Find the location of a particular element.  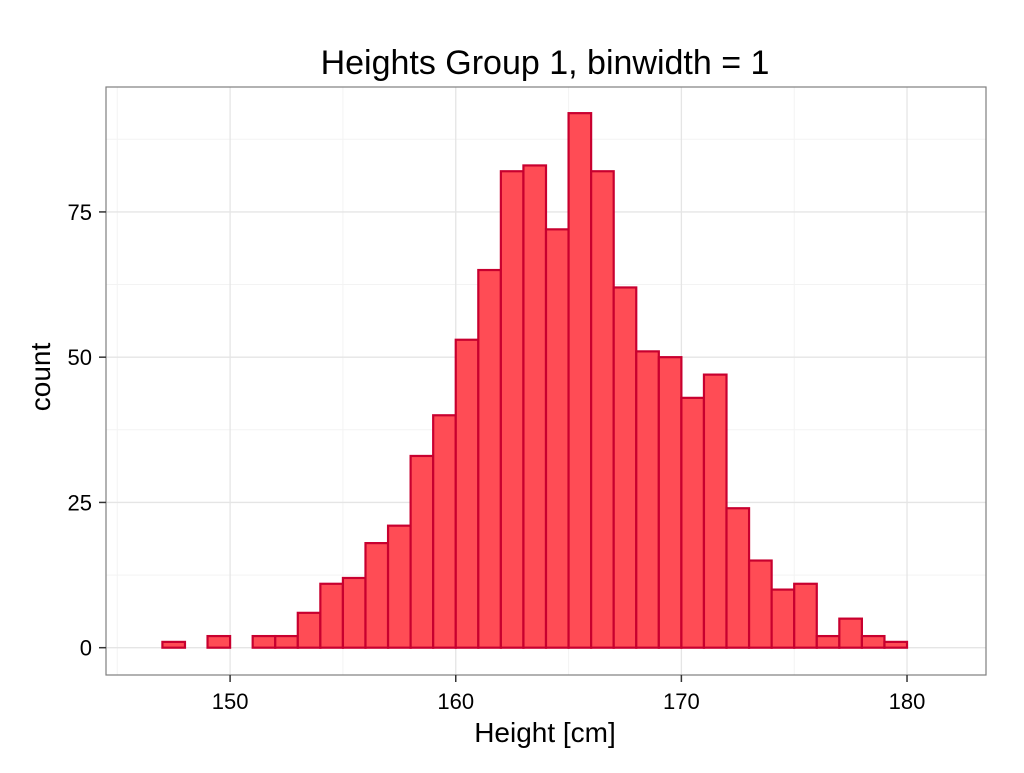

x-tick-label: 160 is located at coordinates (455, 701).